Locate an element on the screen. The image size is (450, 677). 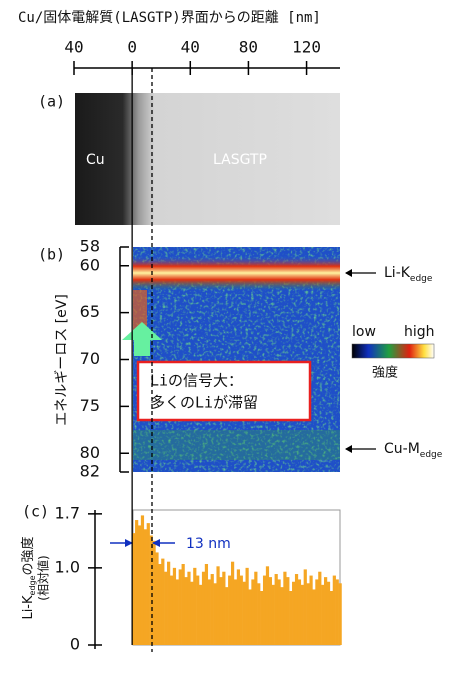
annotation: Li-Kedge Cu-Medge is located at coordinates (394, 362).